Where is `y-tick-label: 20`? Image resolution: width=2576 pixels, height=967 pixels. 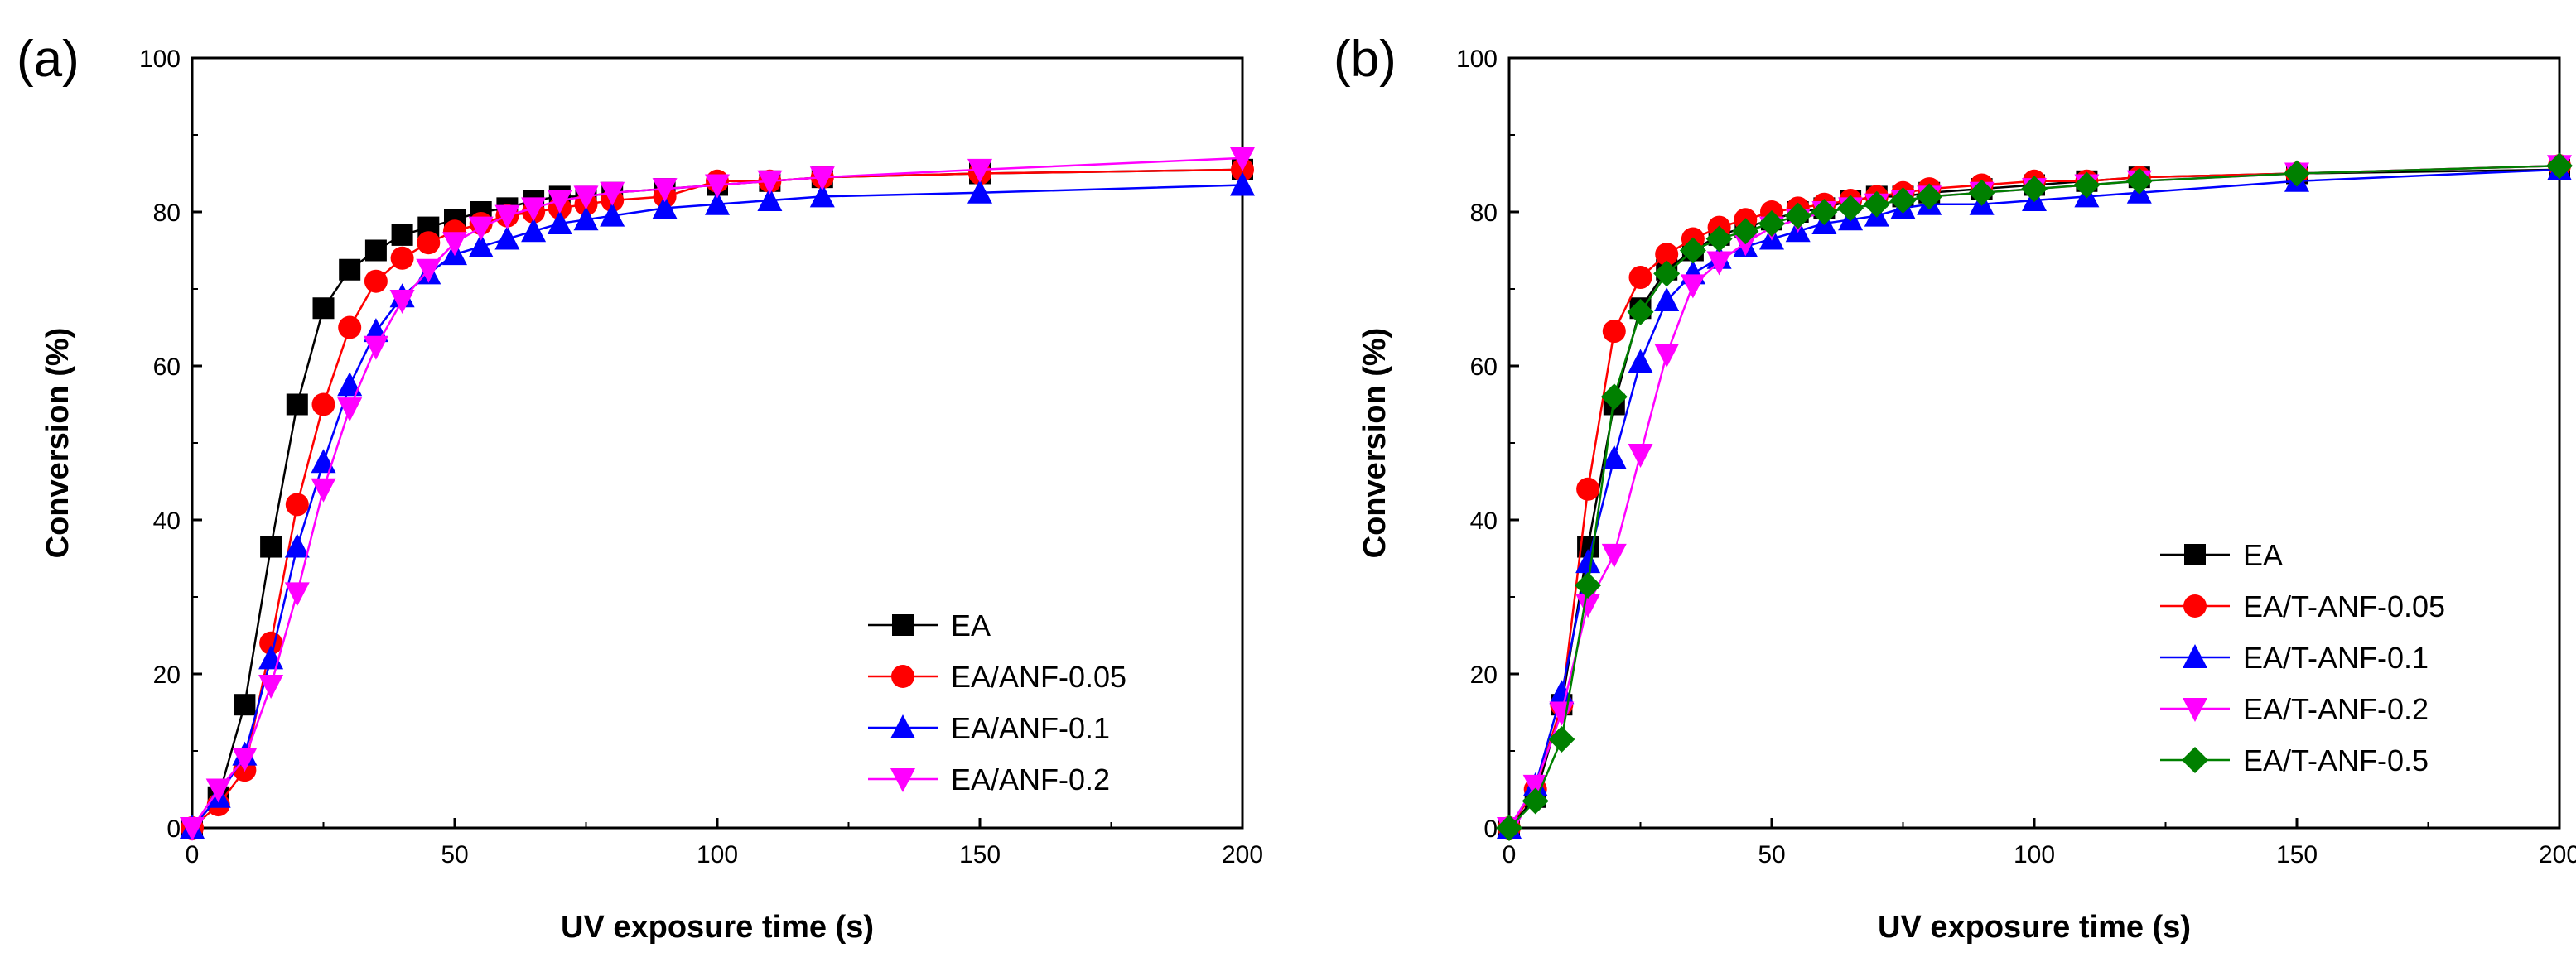 y-tick-label: 20 is located at coordinates (167, 676).